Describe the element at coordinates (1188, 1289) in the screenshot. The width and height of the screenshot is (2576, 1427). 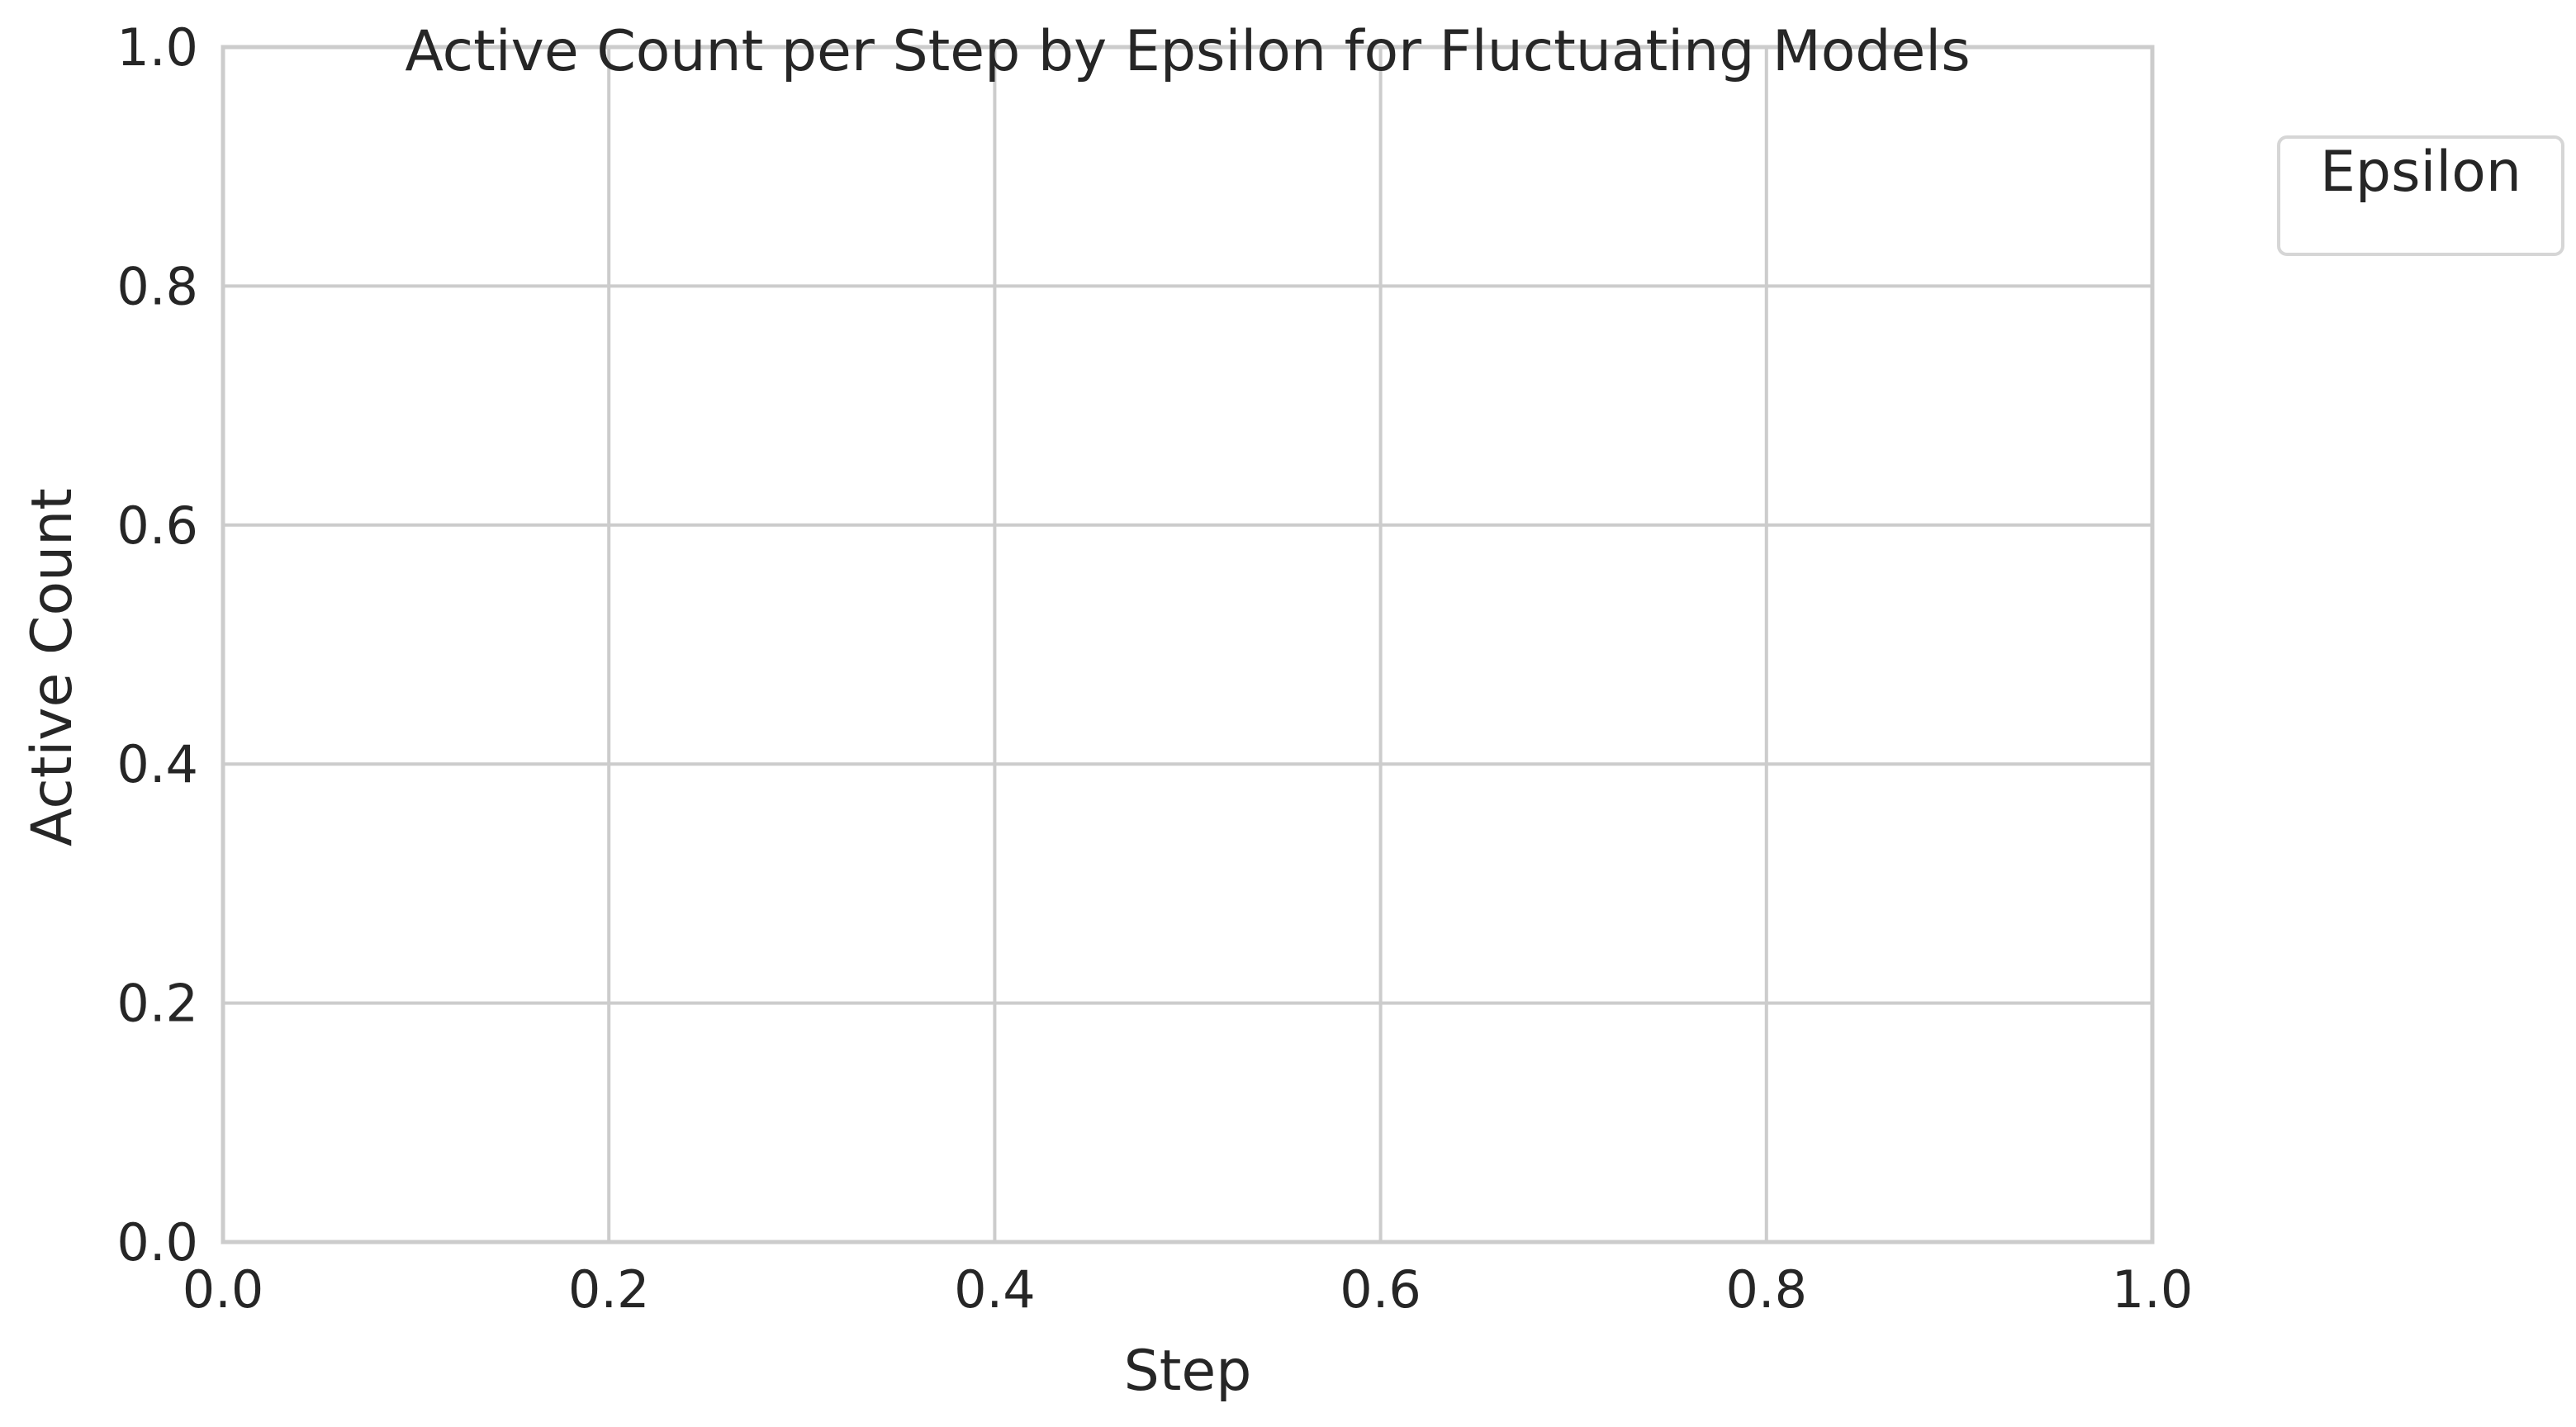
I see `x-axis-ticks: 0.0 0.2 0.4 0.6 0.8 1.0` at that location.